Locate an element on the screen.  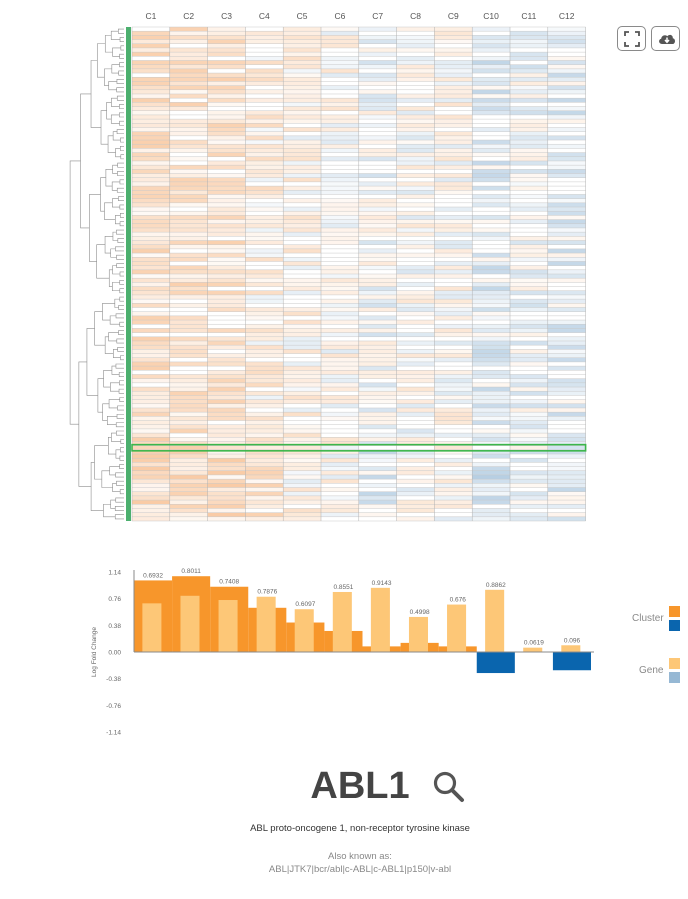
download-button is located at coordinates (665, 38).